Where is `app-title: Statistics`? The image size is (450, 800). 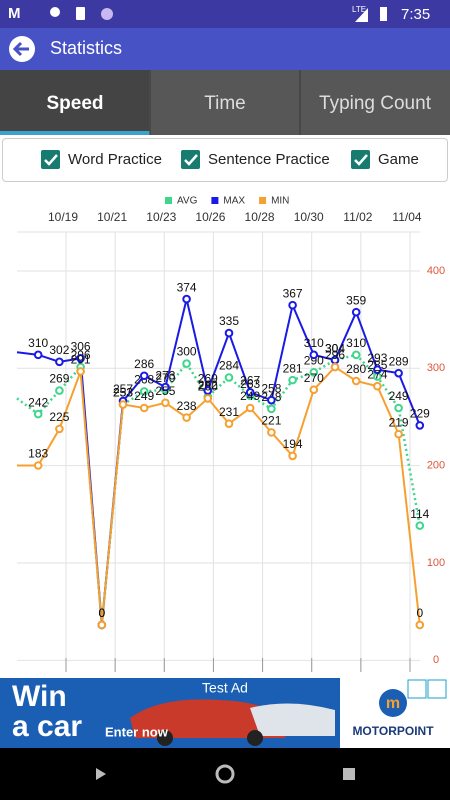 app-title: Statistics is located at coordinates (86, 48).